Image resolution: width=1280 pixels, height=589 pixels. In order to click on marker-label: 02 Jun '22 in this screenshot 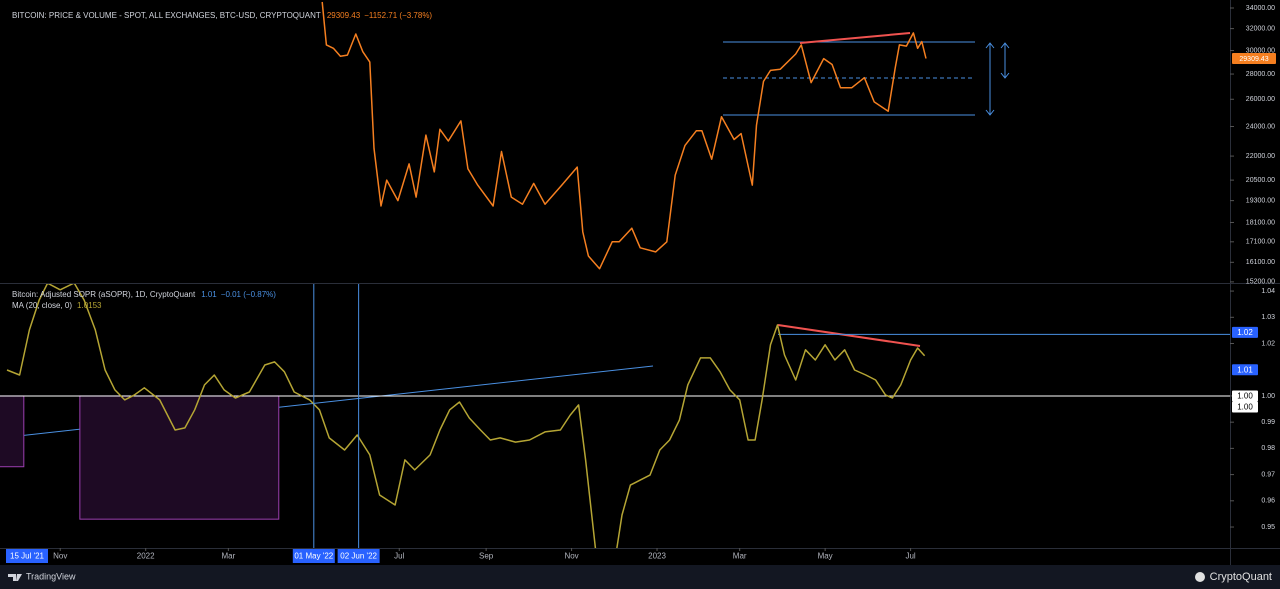, I will do `click(358, 556)`.